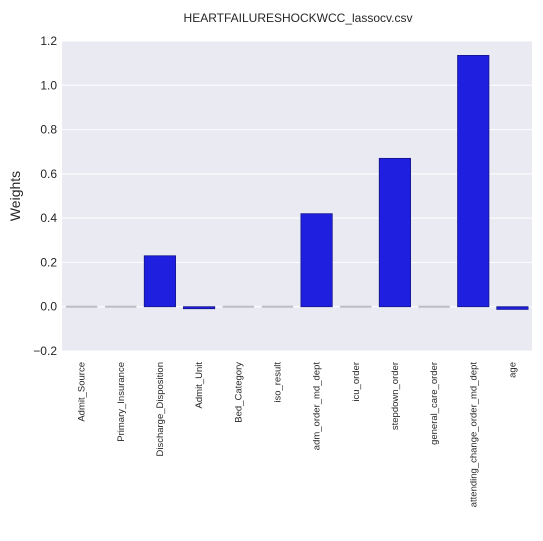  What do you see at coordinates (512, 370) in the screenshot?
I see `x-tick-label: age` at bounding box center [512, 370].